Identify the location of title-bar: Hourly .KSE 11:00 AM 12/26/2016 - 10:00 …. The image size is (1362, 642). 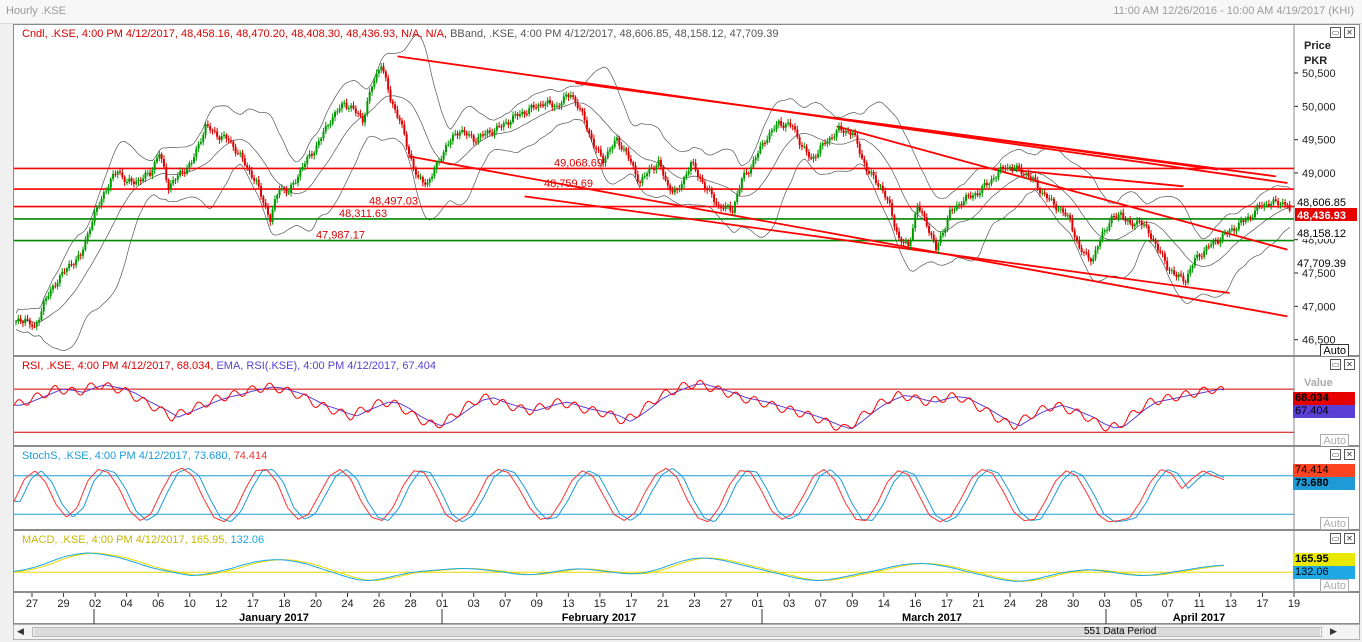
(681, 12).